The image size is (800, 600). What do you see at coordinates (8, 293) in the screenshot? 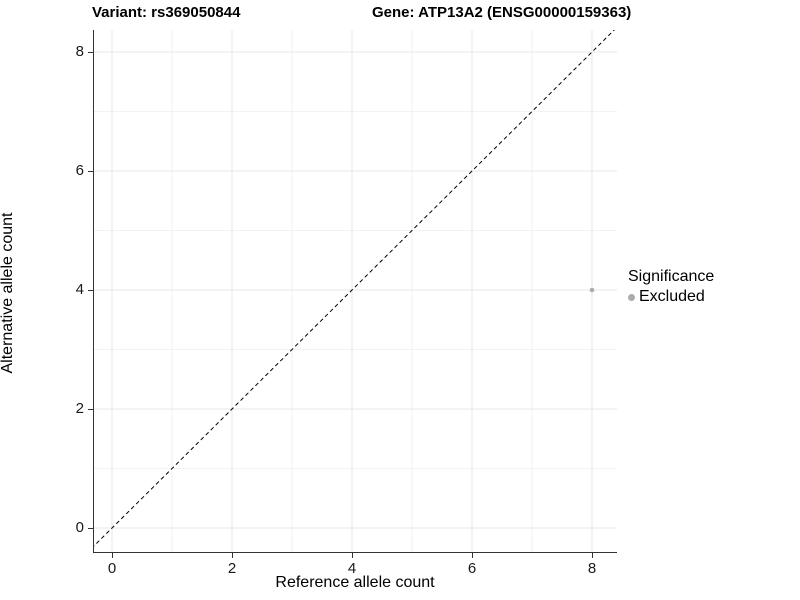
I see `y-axis-title: Alternative allele count` at bounding box center [8, 293].